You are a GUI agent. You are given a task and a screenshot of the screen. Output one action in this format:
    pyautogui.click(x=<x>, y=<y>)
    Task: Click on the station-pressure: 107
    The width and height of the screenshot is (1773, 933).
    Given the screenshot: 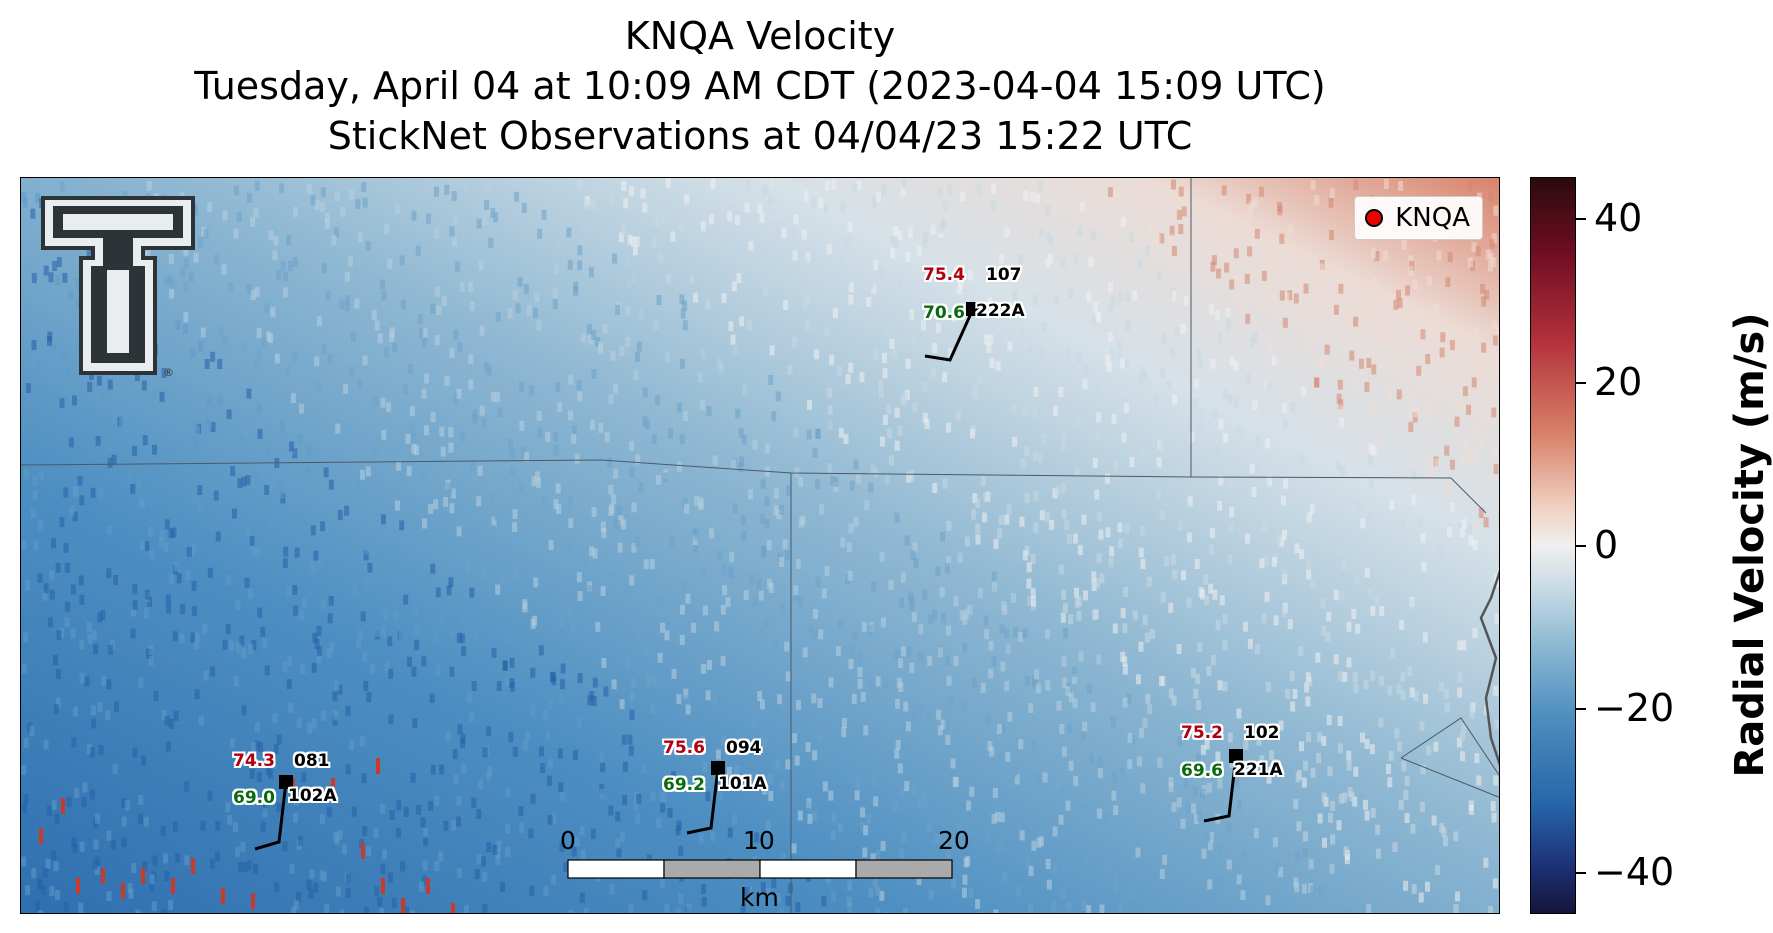 What is the action you would take?
    pyautogui.click(x=1004, y=275)
    